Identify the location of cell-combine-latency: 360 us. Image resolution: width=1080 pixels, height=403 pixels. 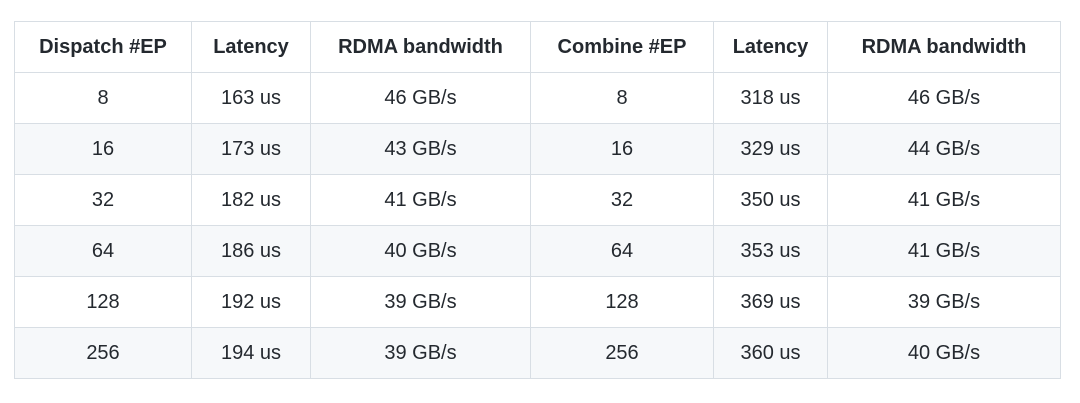
(770, 353).